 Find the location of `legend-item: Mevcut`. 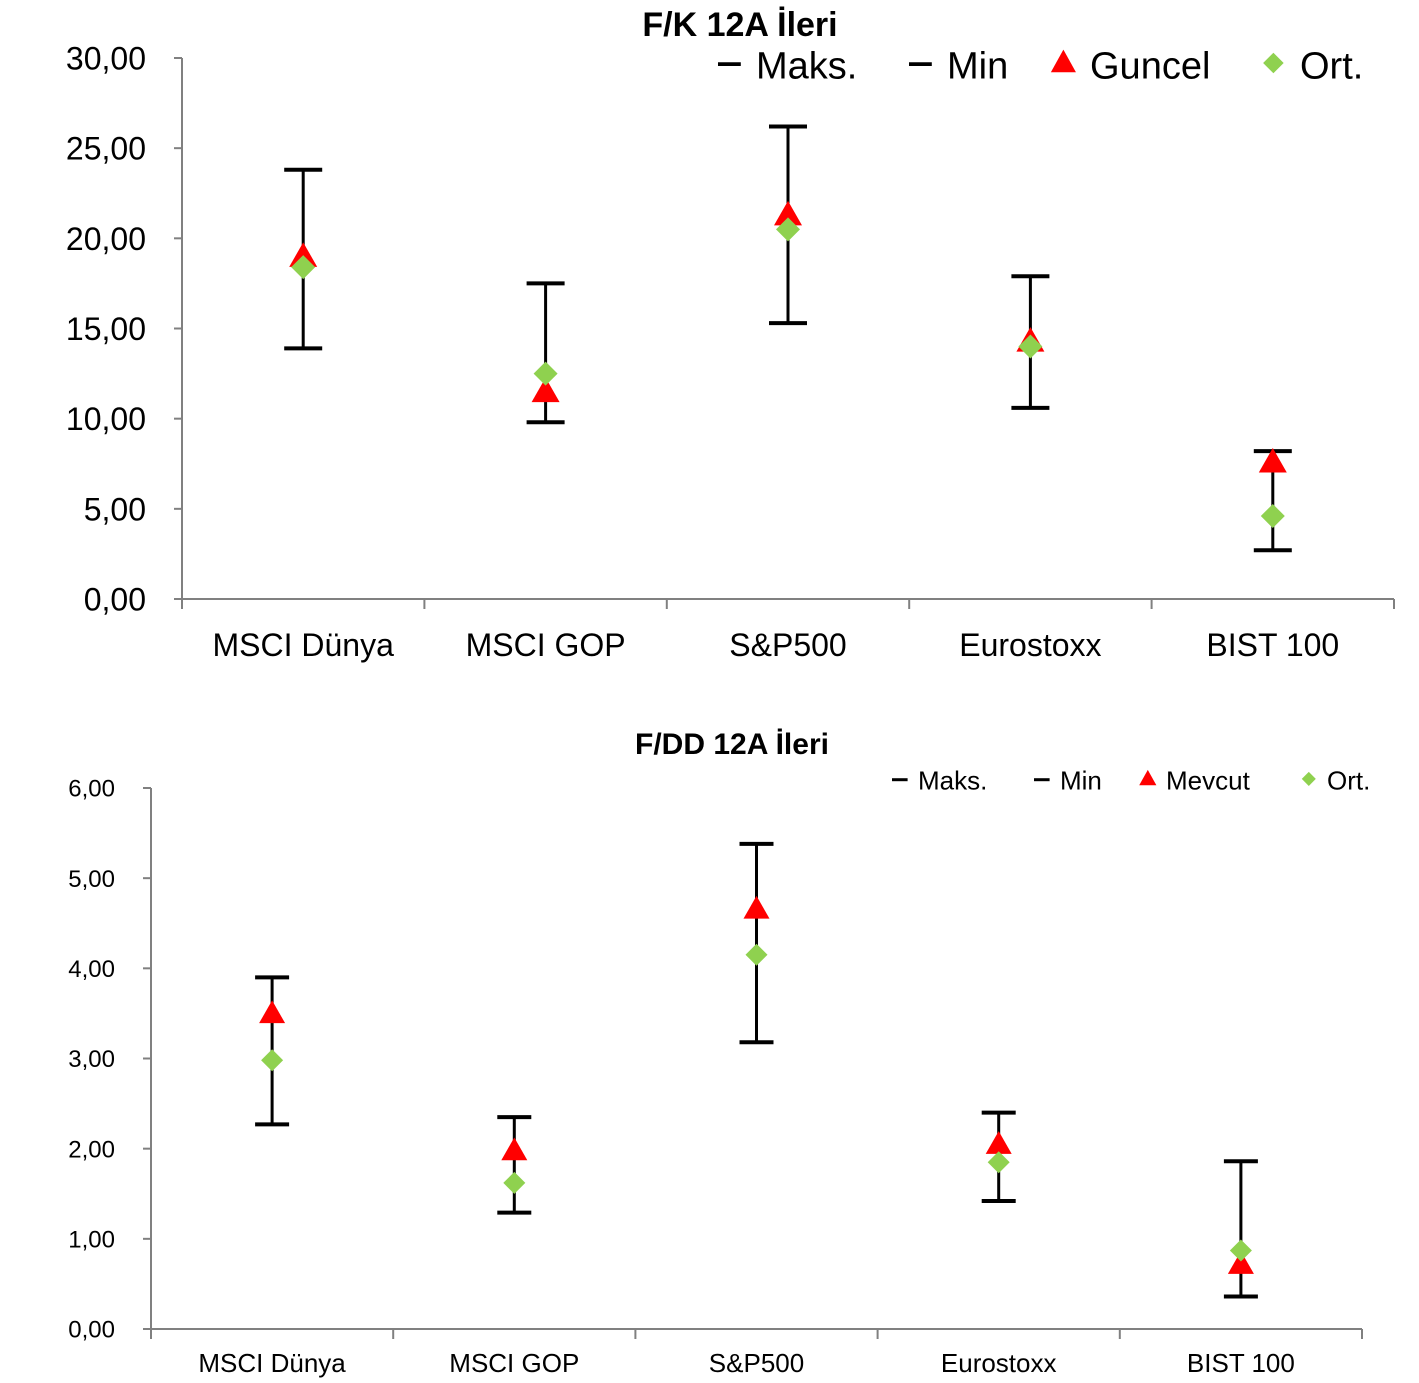

legend-item: Mevcut is located at coordinates (1195, 781).